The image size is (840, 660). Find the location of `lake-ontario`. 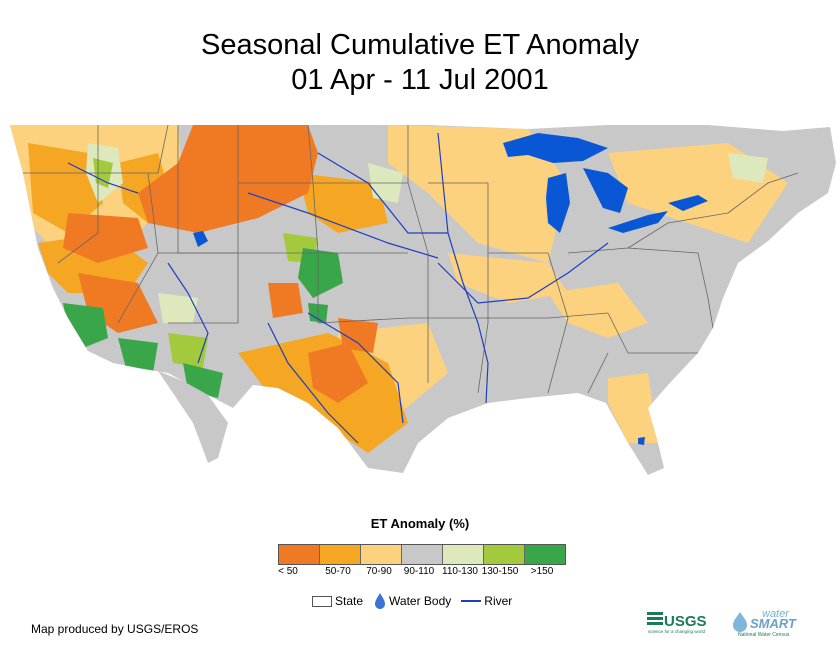

lake-ontario is located at coordinates (688, 203).